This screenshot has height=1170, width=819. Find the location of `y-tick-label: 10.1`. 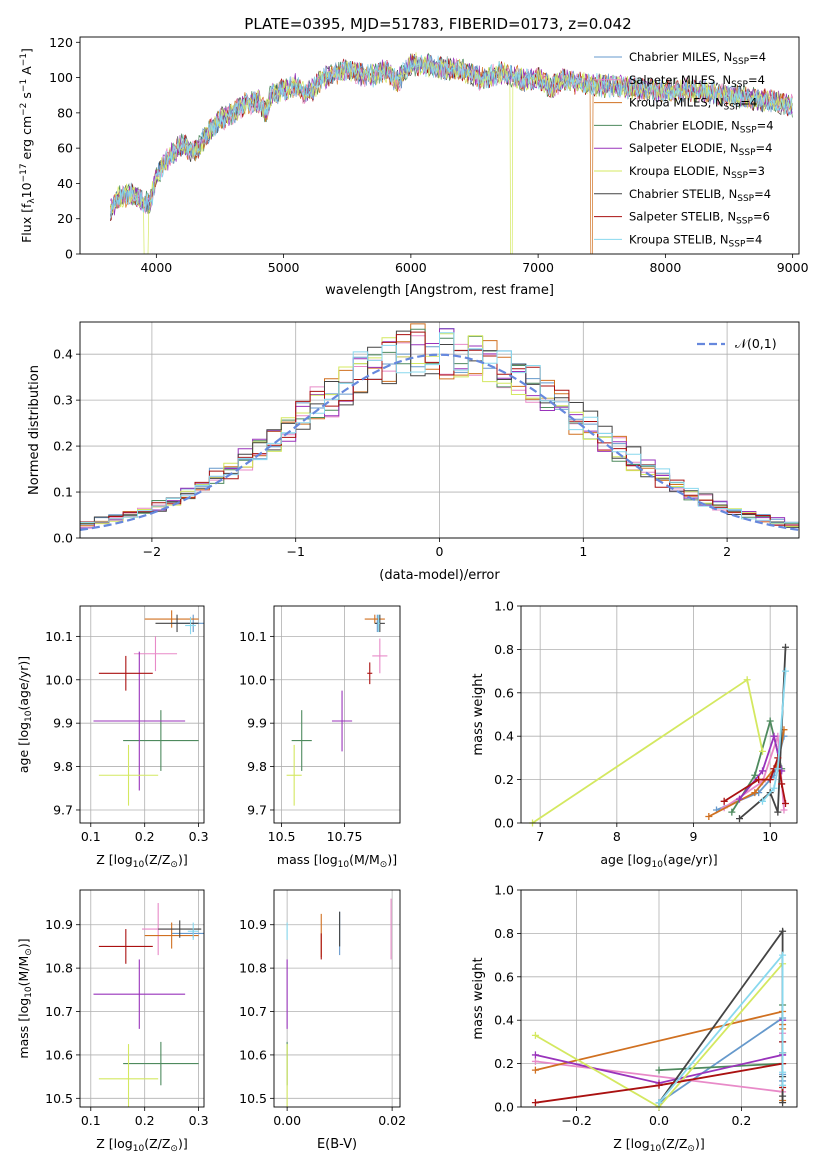

y-tick-label: 10.1 is located at coordinates (253, 636).